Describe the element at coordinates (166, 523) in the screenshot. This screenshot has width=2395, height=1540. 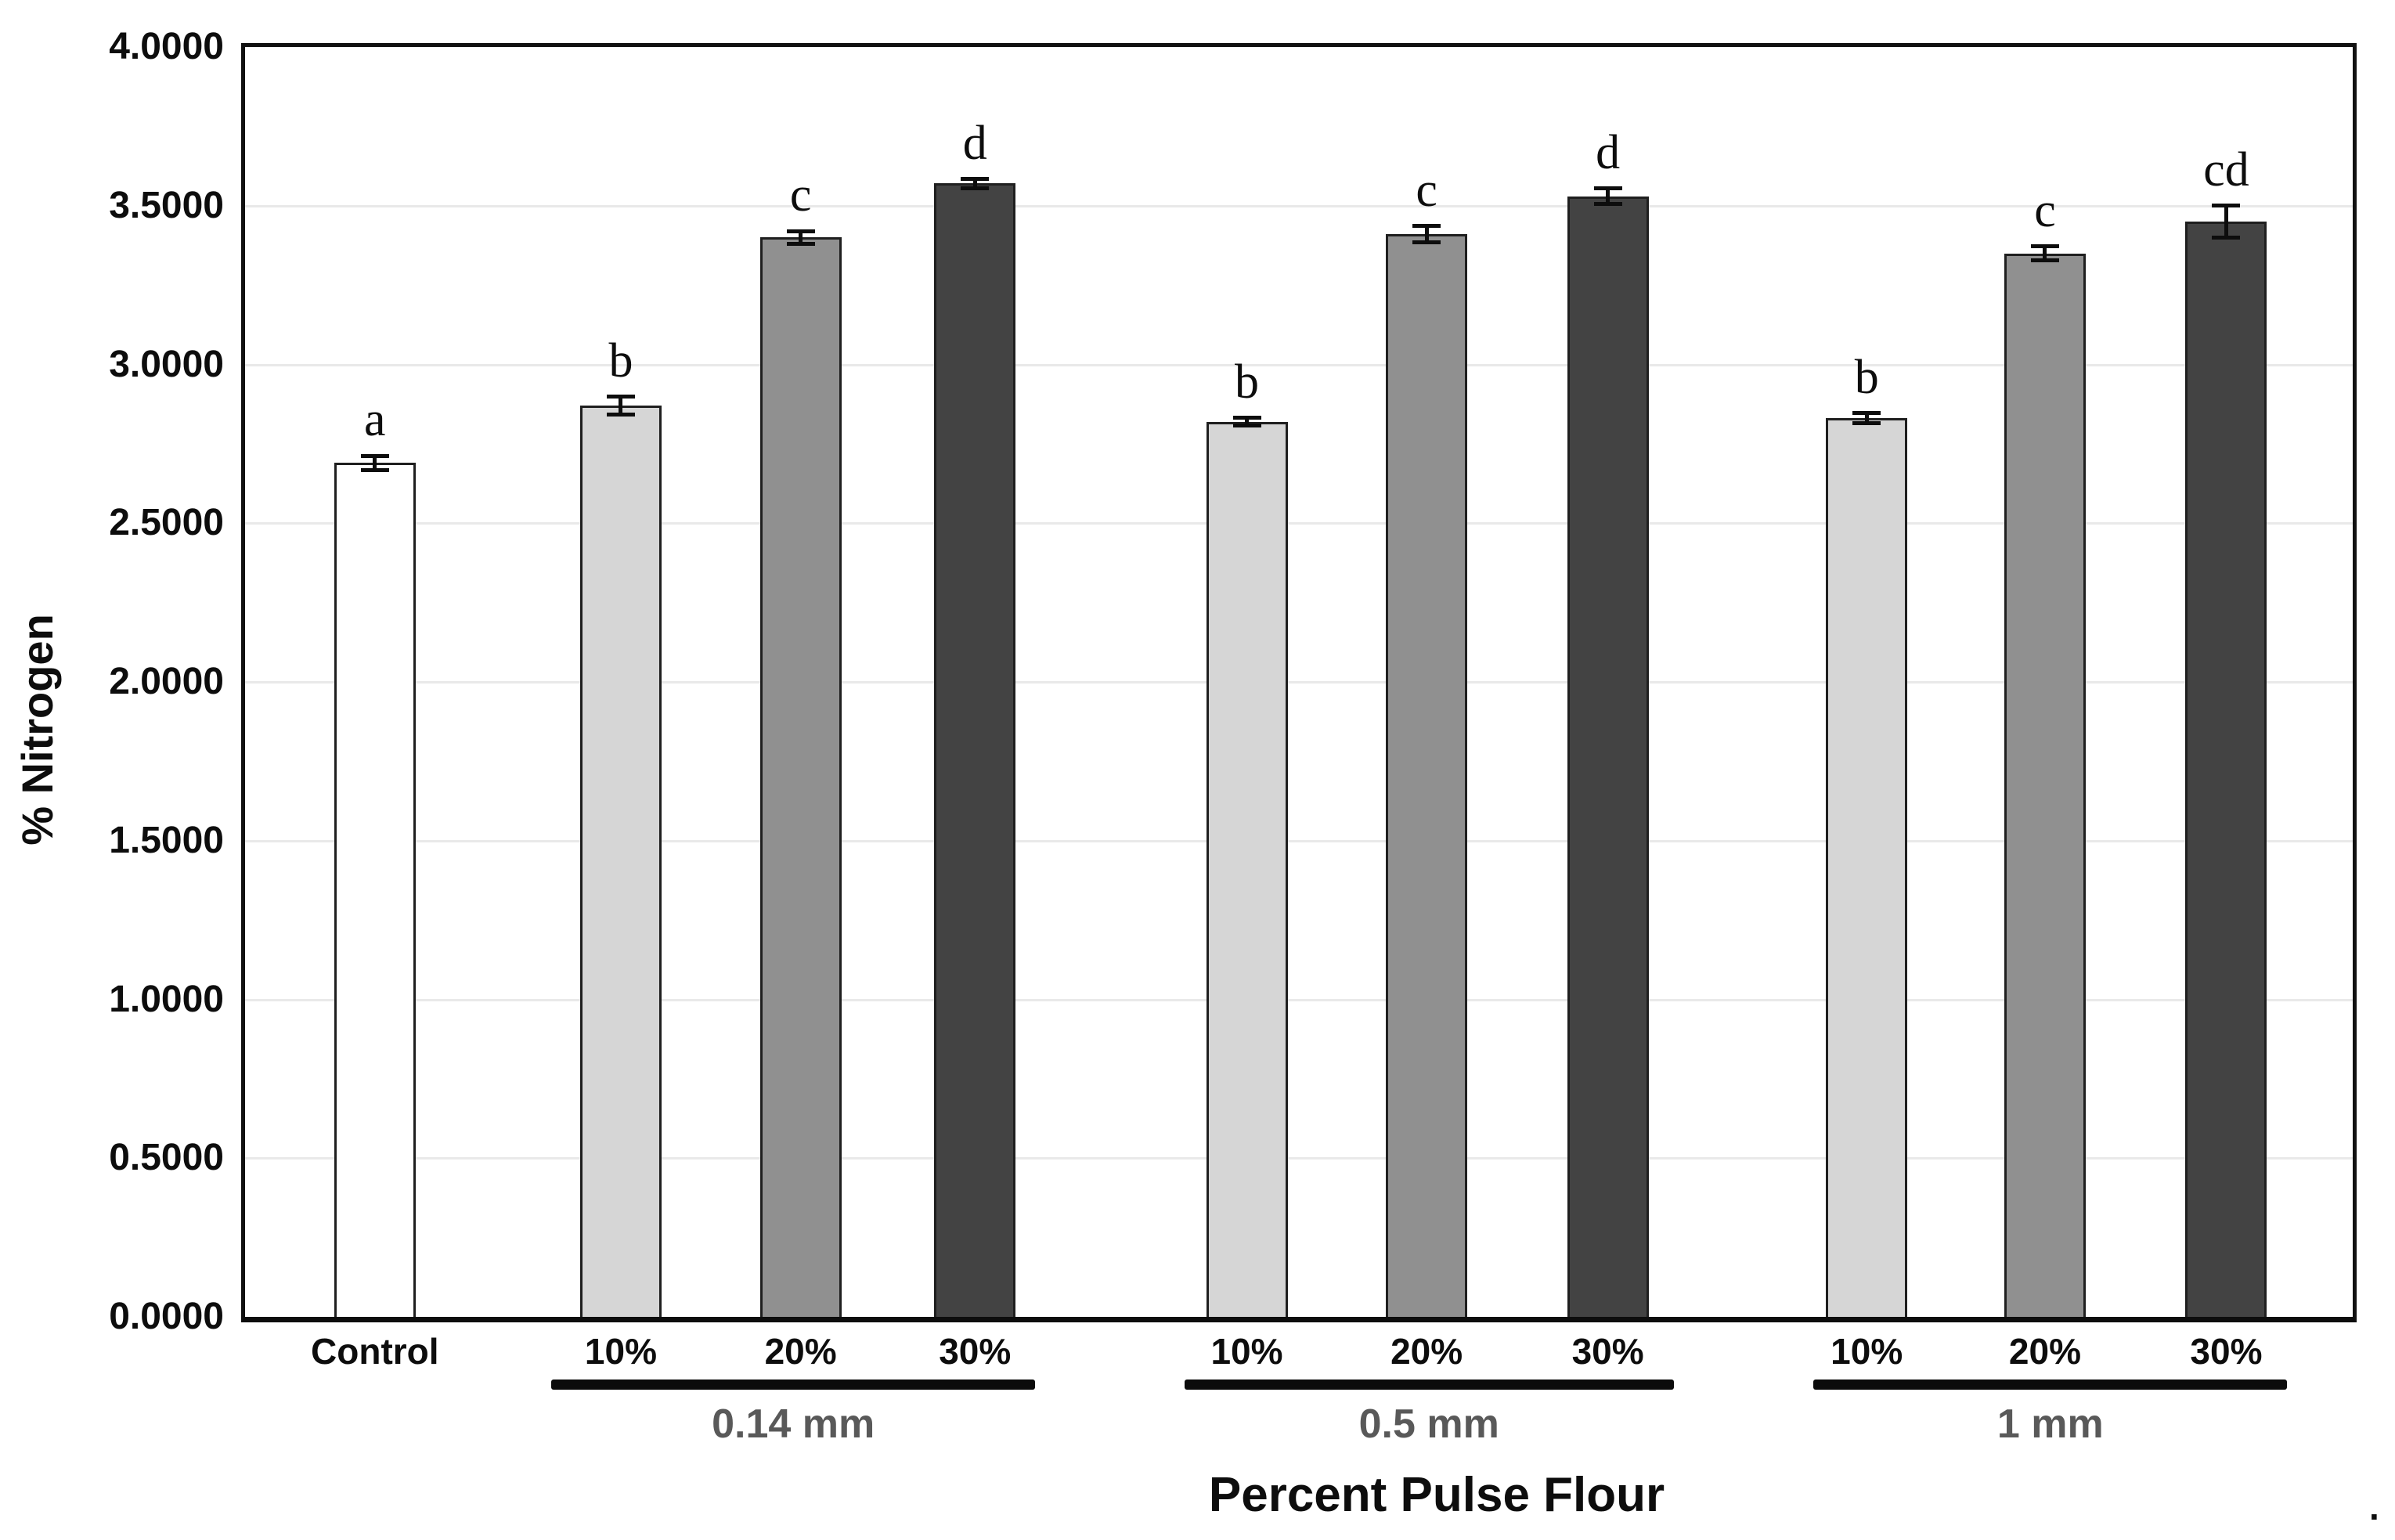
I see `y-tick-label: 2.5000` at that location.